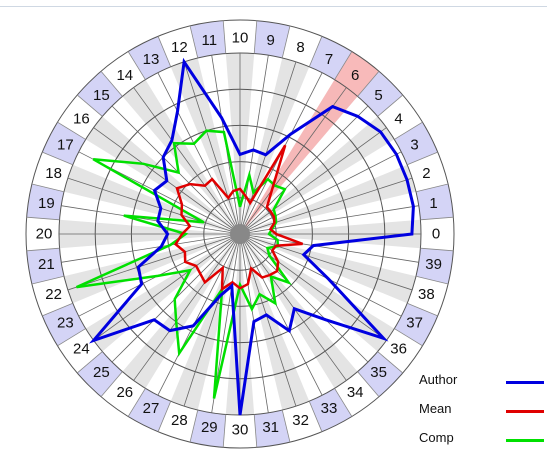 Image resolution: width=547 pixels, height=457 pixels. What do you see at coordinates (433, 264) in the screenshot?
I see `category-label-39: 39` at bounding box center [433, 264].